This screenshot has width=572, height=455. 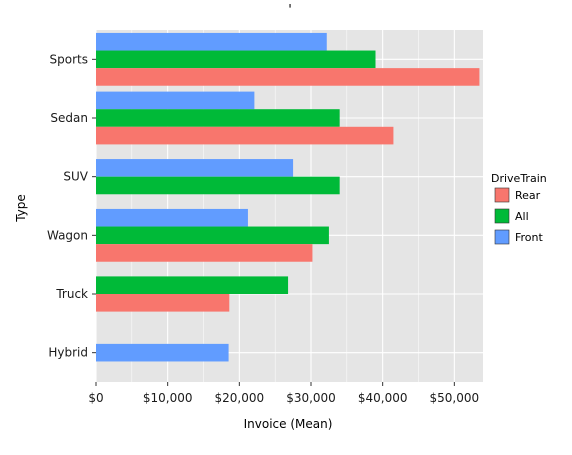 I want to click on x-tick-label: $10,000, so click(x=168, y=398).